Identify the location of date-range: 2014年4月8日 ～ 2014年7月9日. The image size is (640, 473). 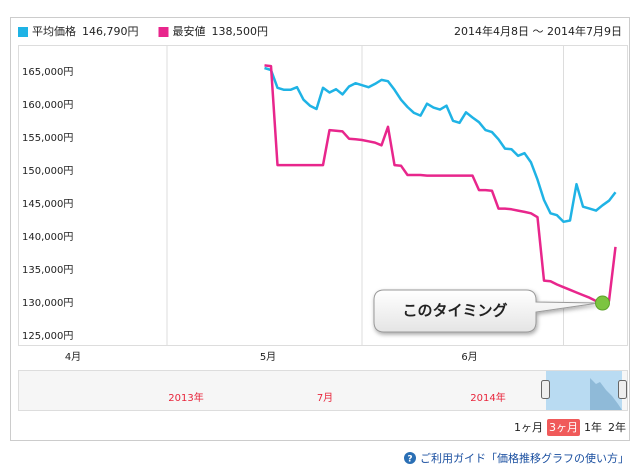
(538, 31).